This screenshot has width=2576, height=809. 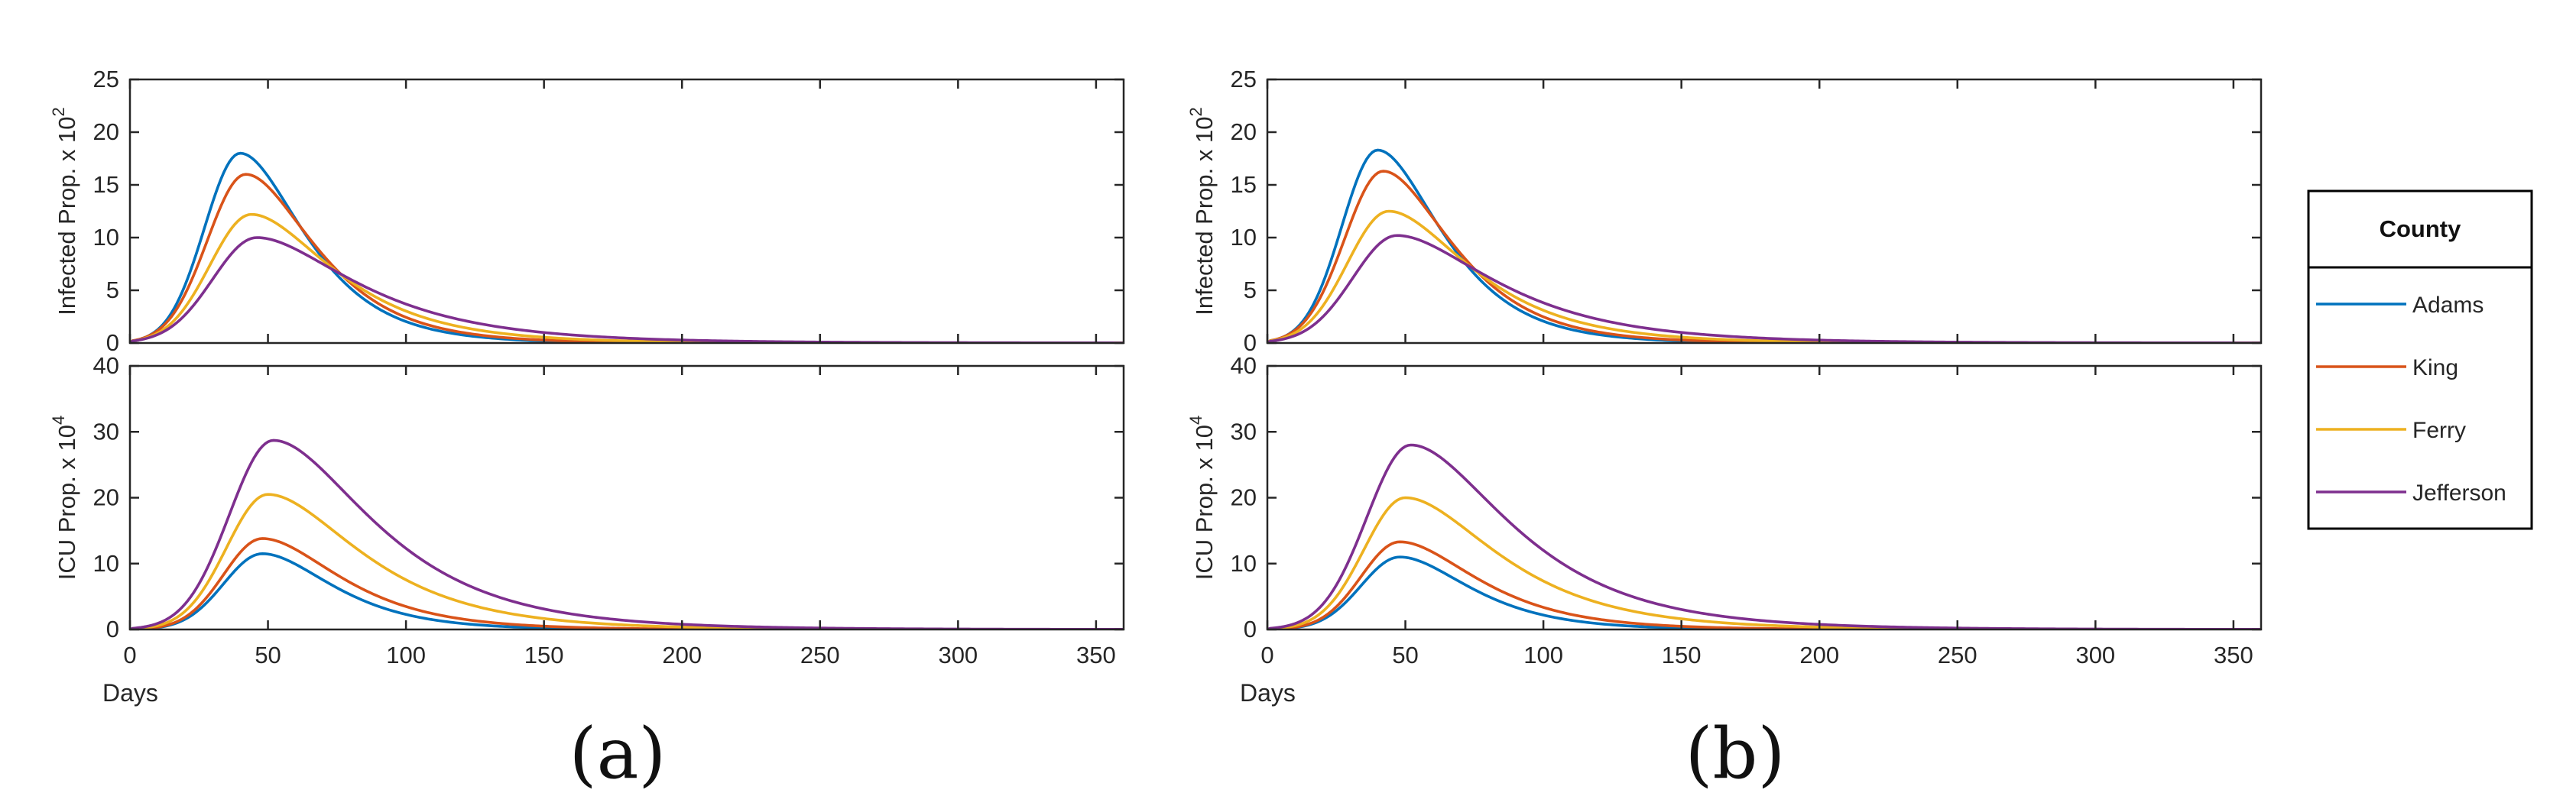 What do you see at coordinates (2421, 228) in the screenshot?
I see `legend-title: County` at bounding box center [2421, 228].